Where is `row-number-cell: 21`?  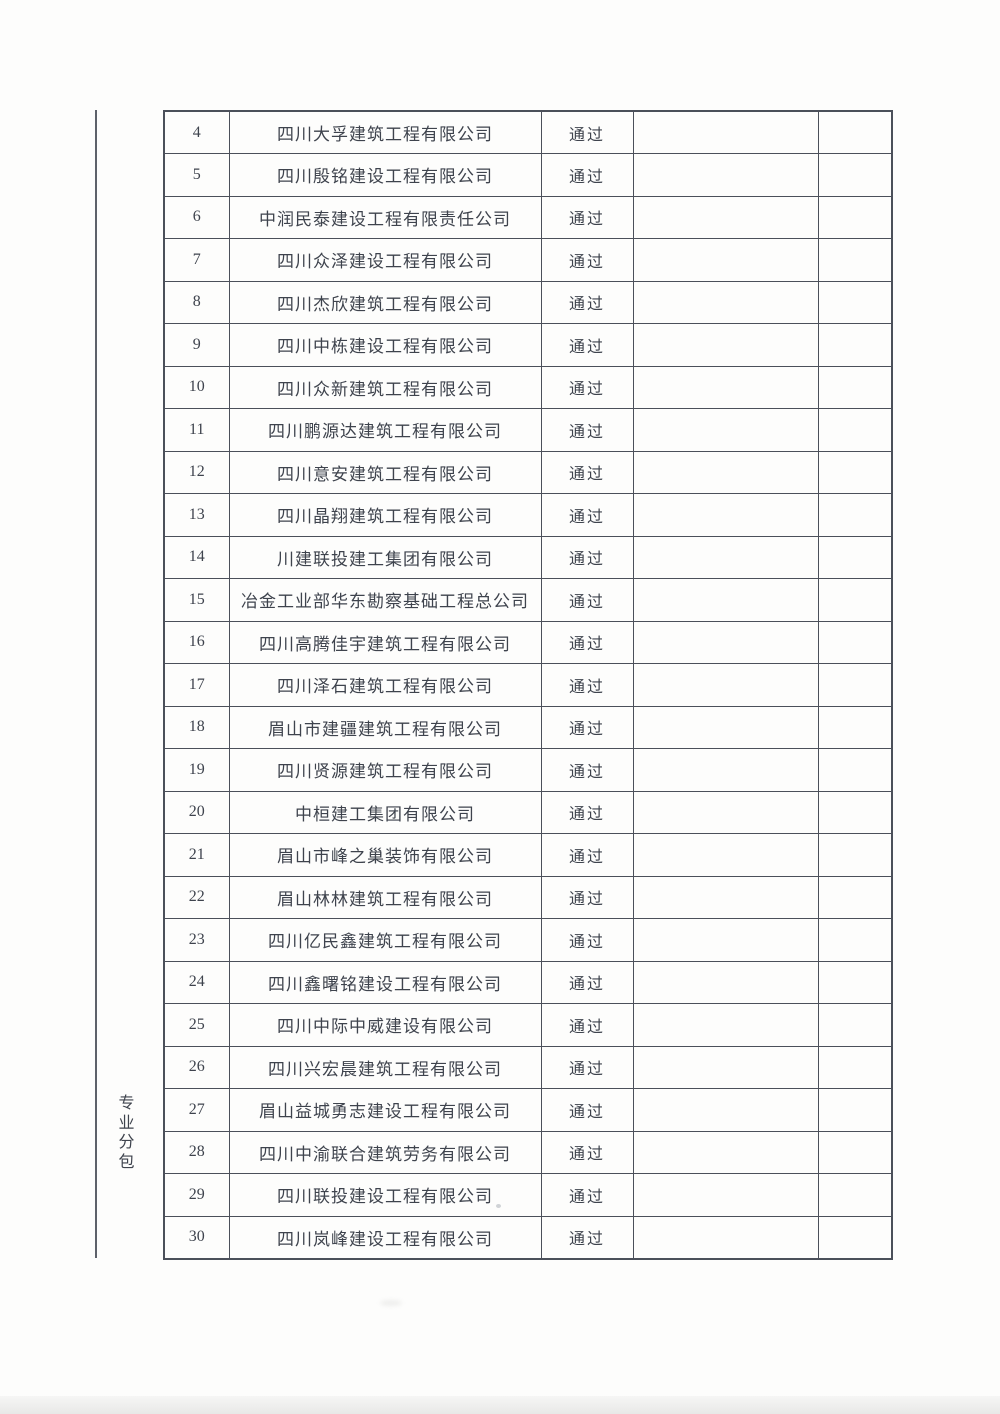 row-number-cell: 21 is located at coordinates (196, 855).